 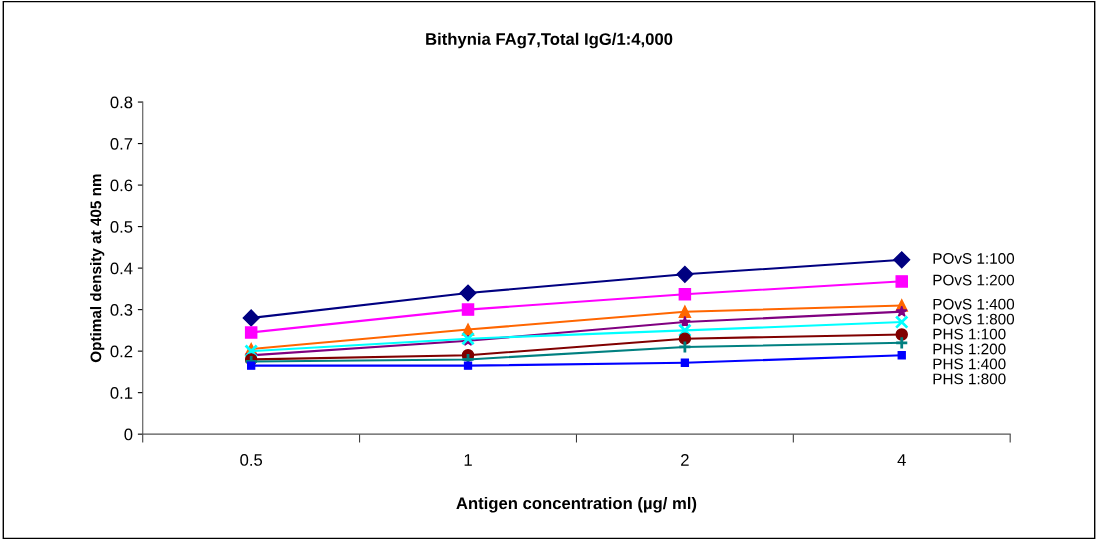 I want to click on y-tick-label: 0.1, so click(x=121, y=393).